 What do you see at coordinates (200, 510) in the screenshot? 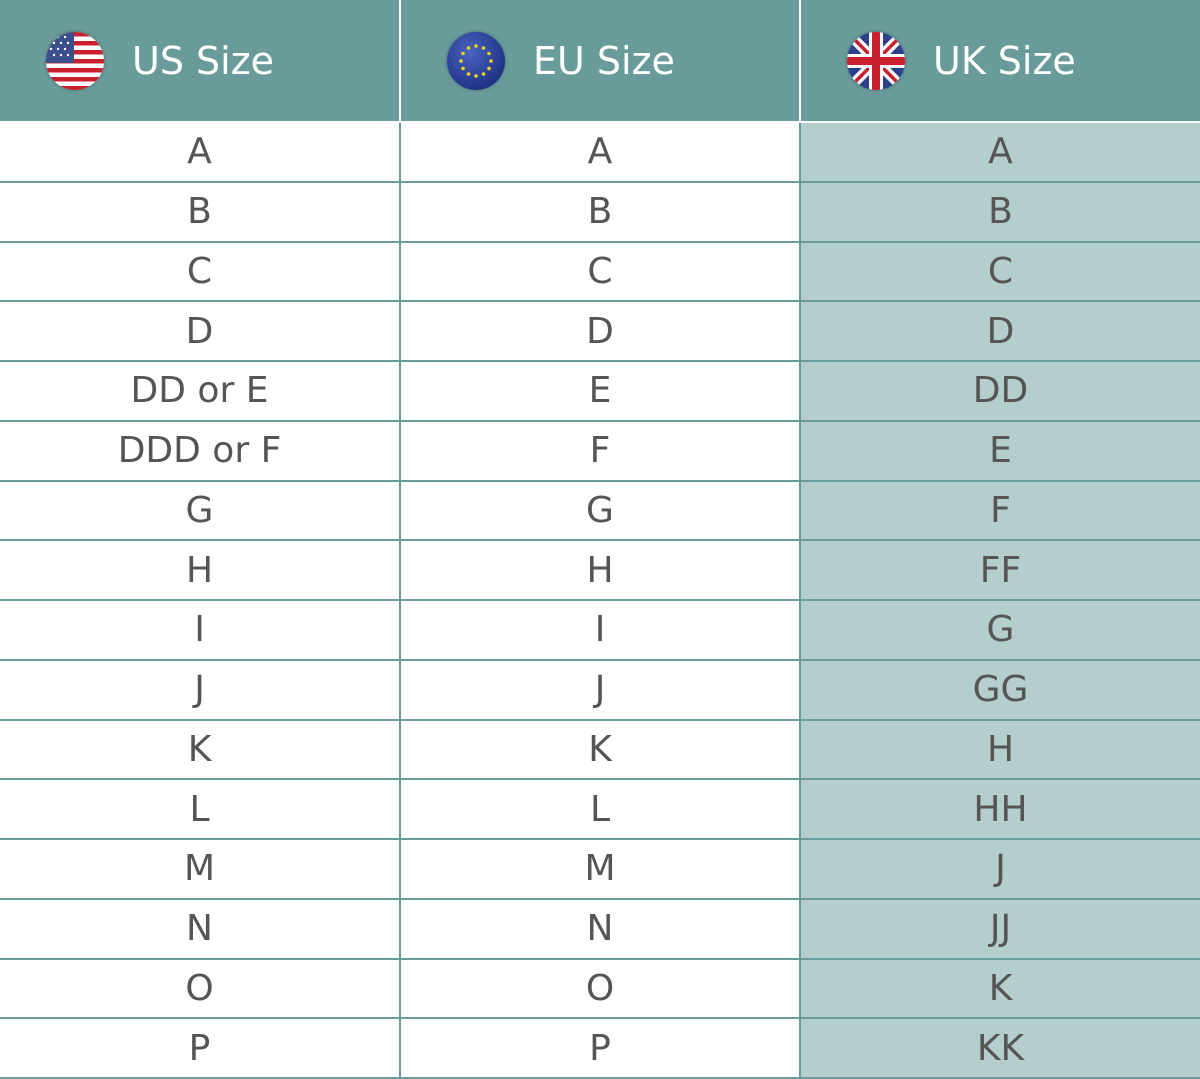
I see `cell-us-size: G` at bounding box center [200, 510].